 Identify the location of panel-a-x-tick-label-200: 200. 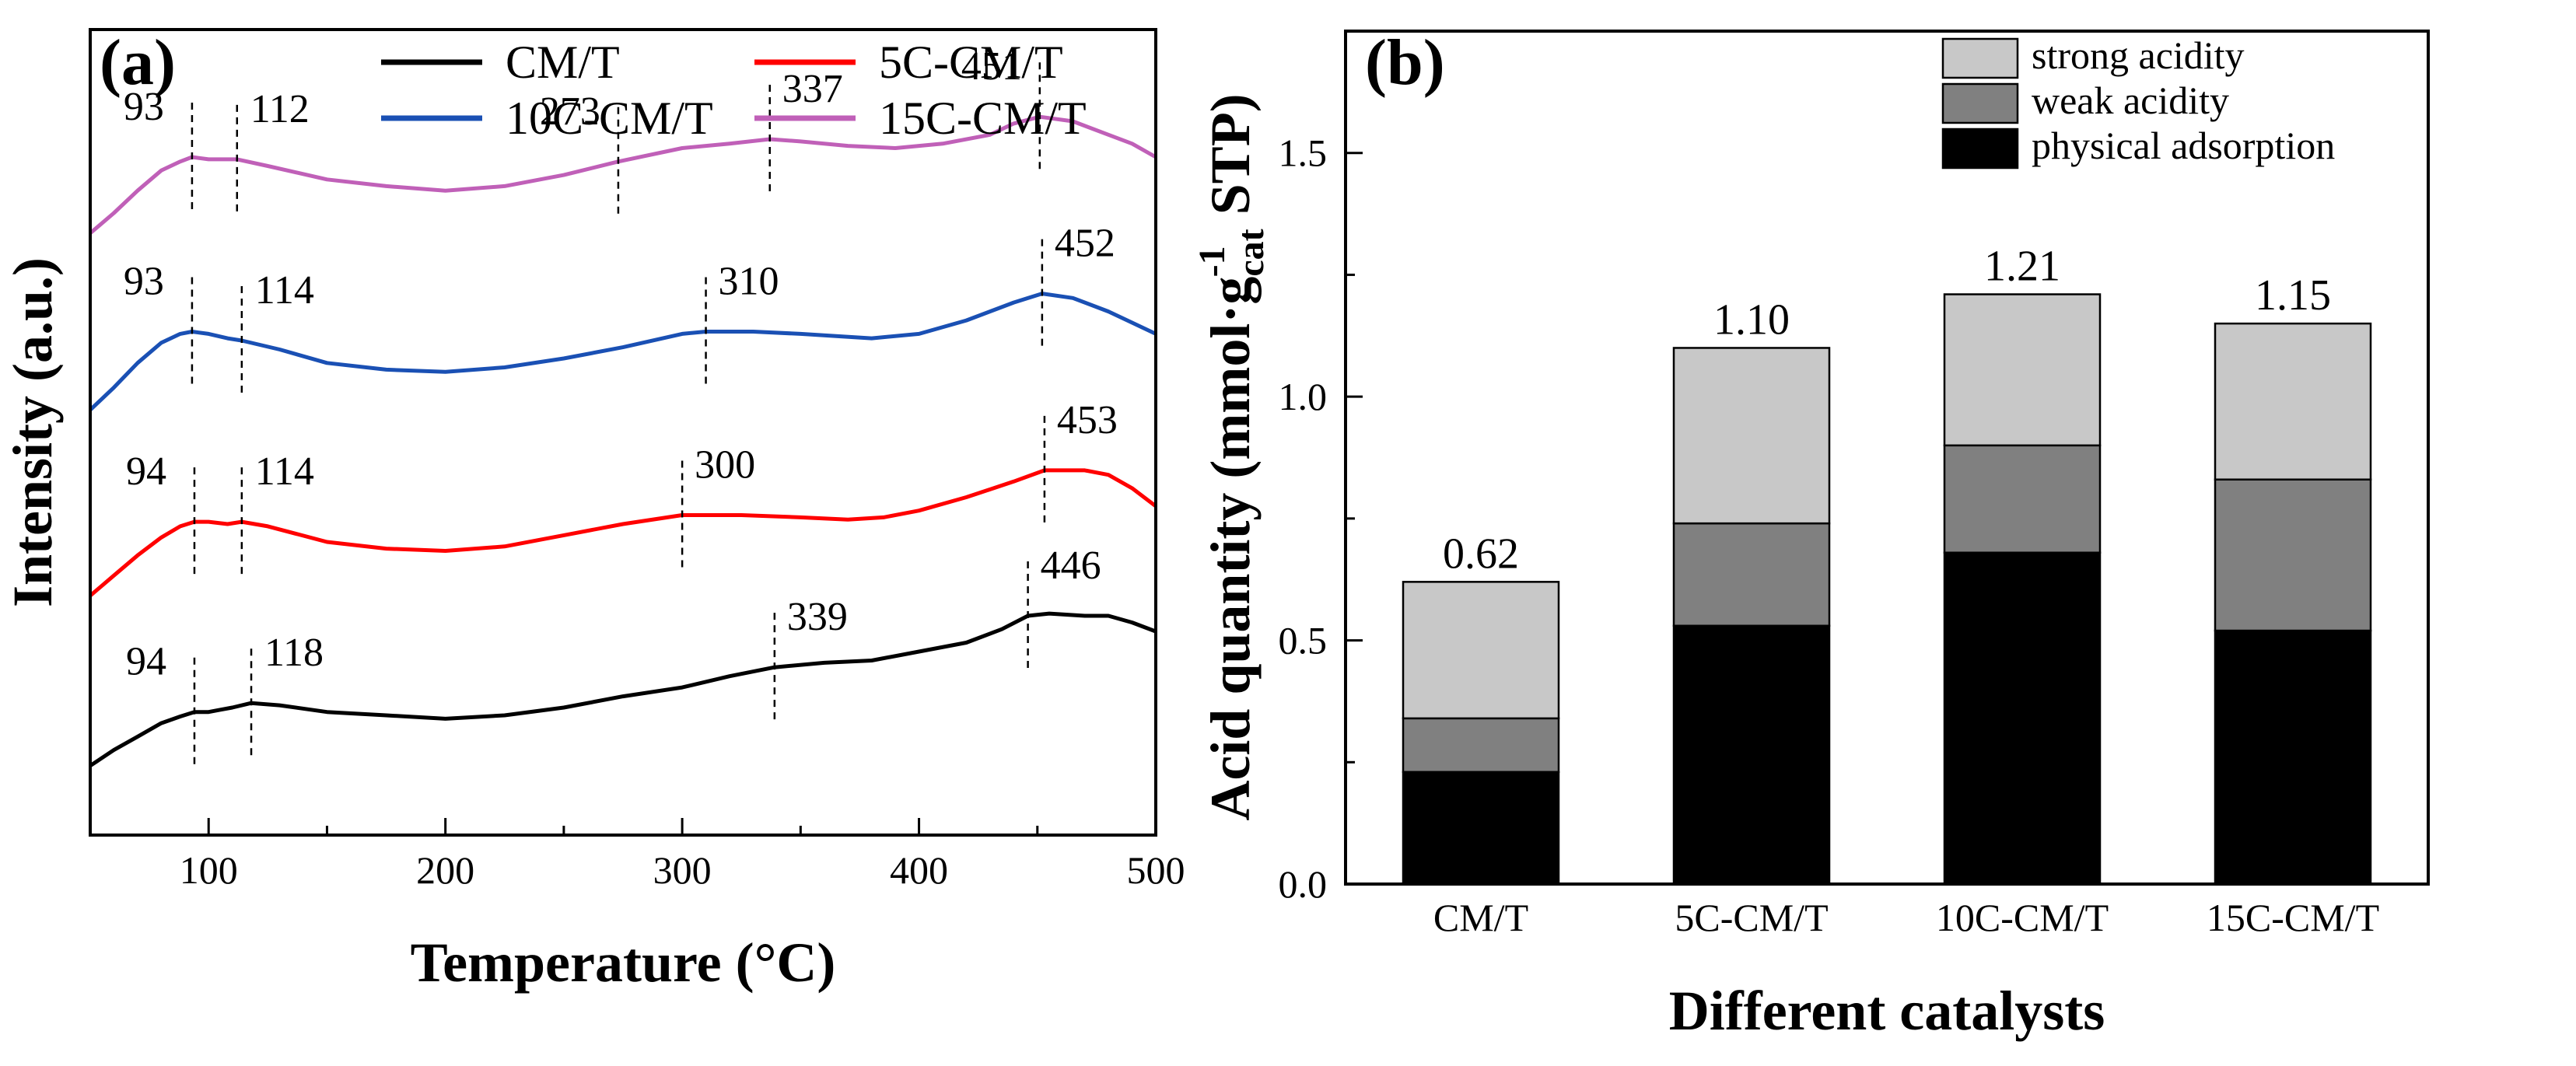
(445, 870).